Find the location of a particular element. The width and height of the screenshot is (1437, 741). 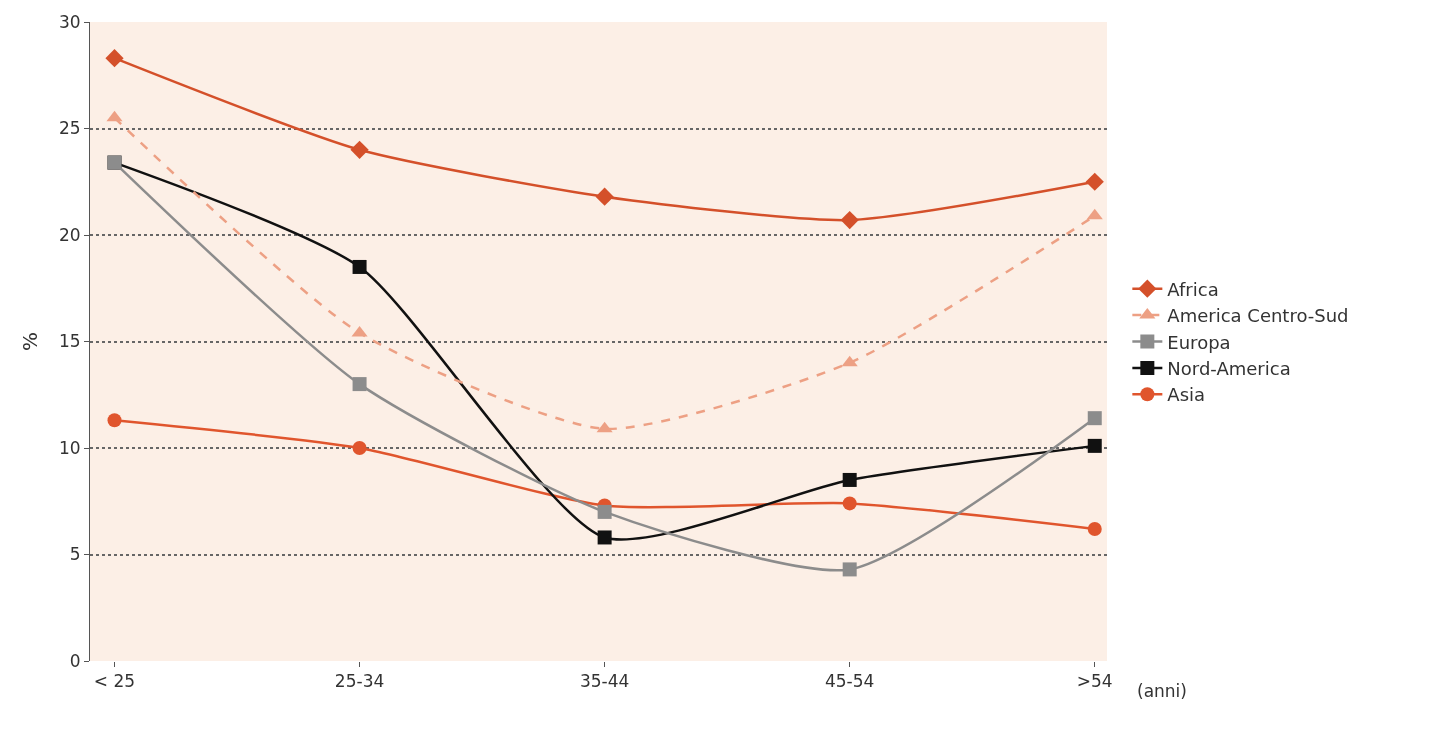

legend-label: Nord-America is located at coordinates (1229, 368).